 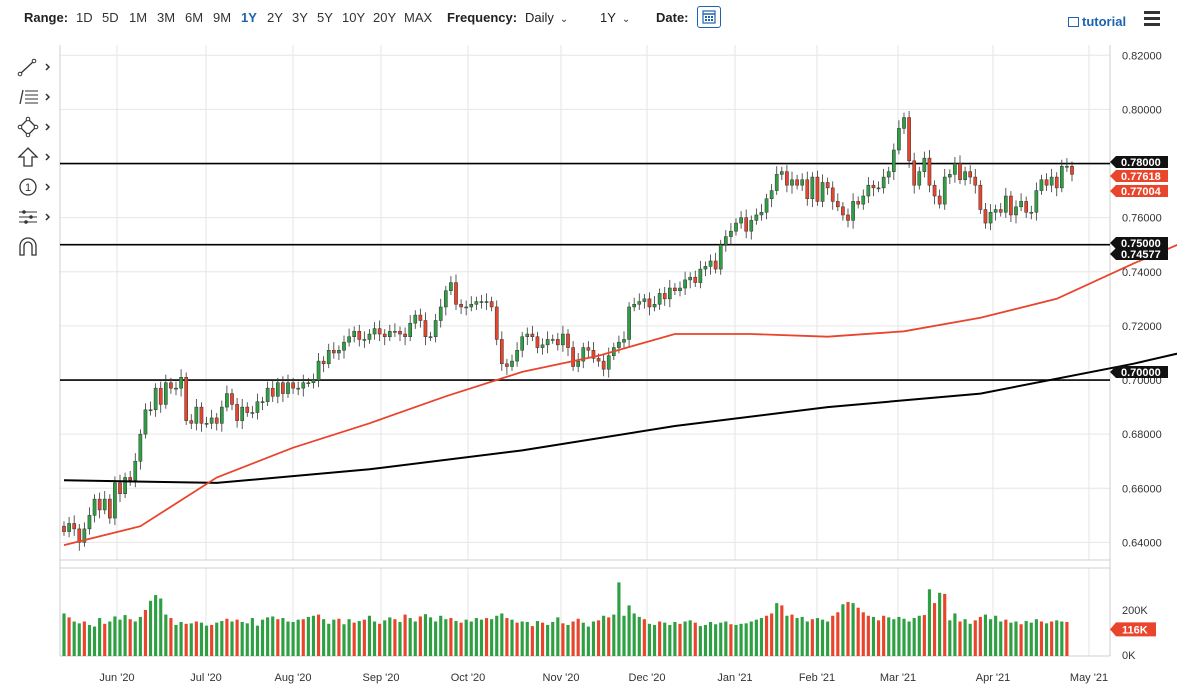 What do you see at coordinates (1152, 20) in the screenshot?
I see `menu-icon` at bounding box center [1152, 20].